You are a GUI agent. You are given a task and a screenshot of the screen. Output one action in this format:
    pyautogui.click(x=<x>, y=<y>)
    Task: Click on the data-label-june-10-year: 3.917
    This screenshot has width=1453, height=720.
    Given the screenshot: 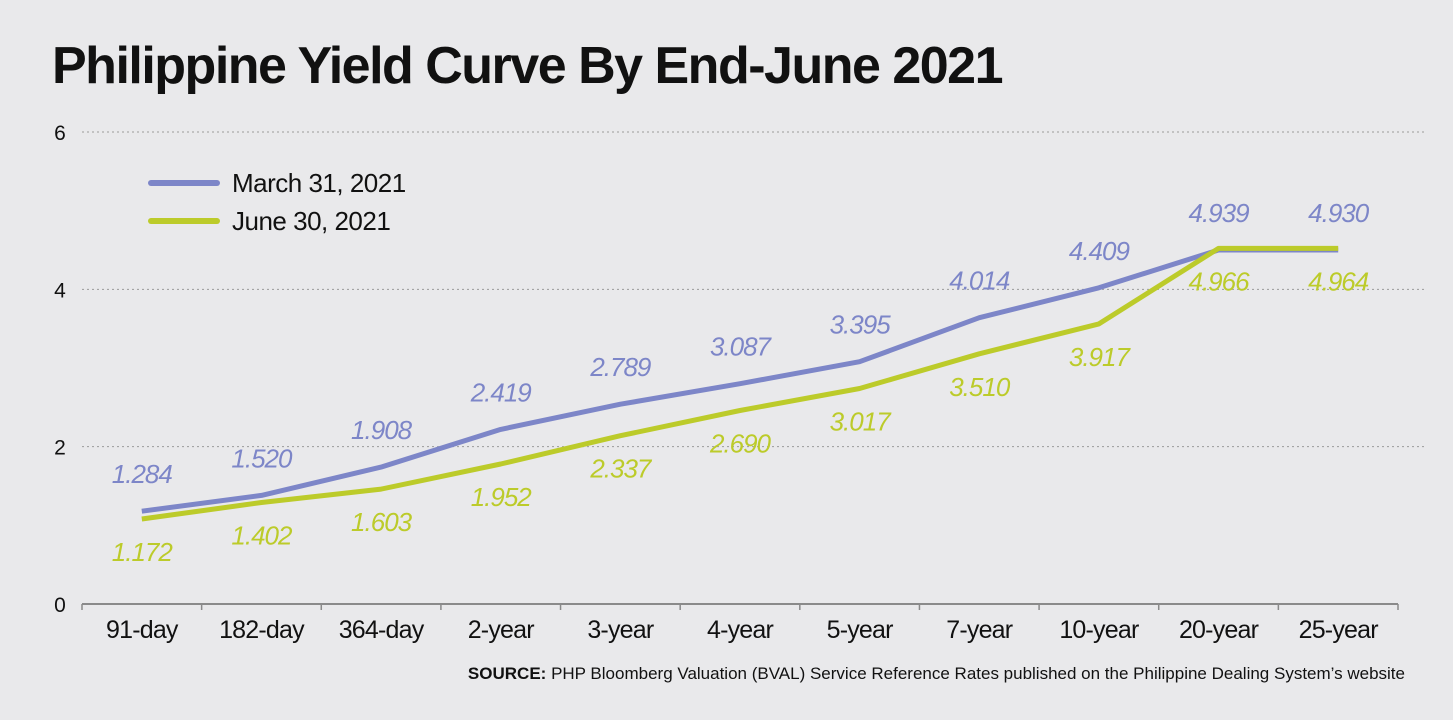 What is the action you would take?
    pyautogui.click(x=1100, y=357)
    